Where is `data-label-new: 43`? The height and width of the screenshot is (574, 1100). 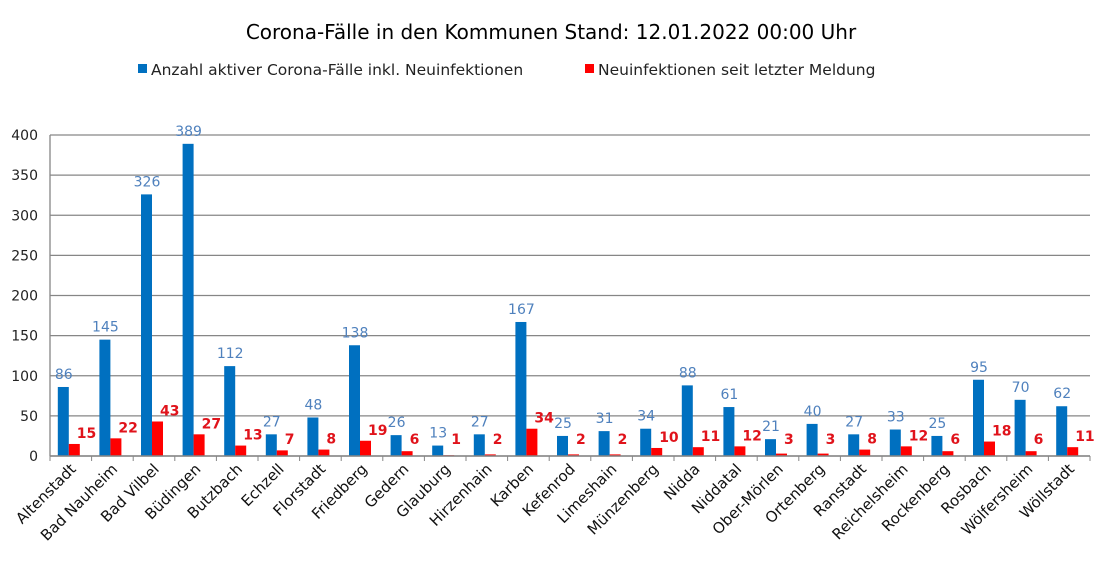
data-label-new: 43 is located at coordinates (169, 411).